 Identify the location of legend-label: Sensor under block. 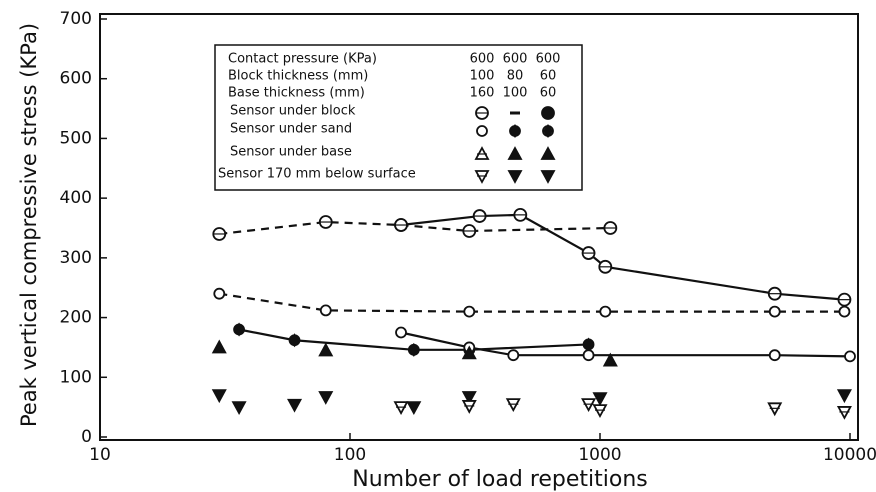
(293, 111).